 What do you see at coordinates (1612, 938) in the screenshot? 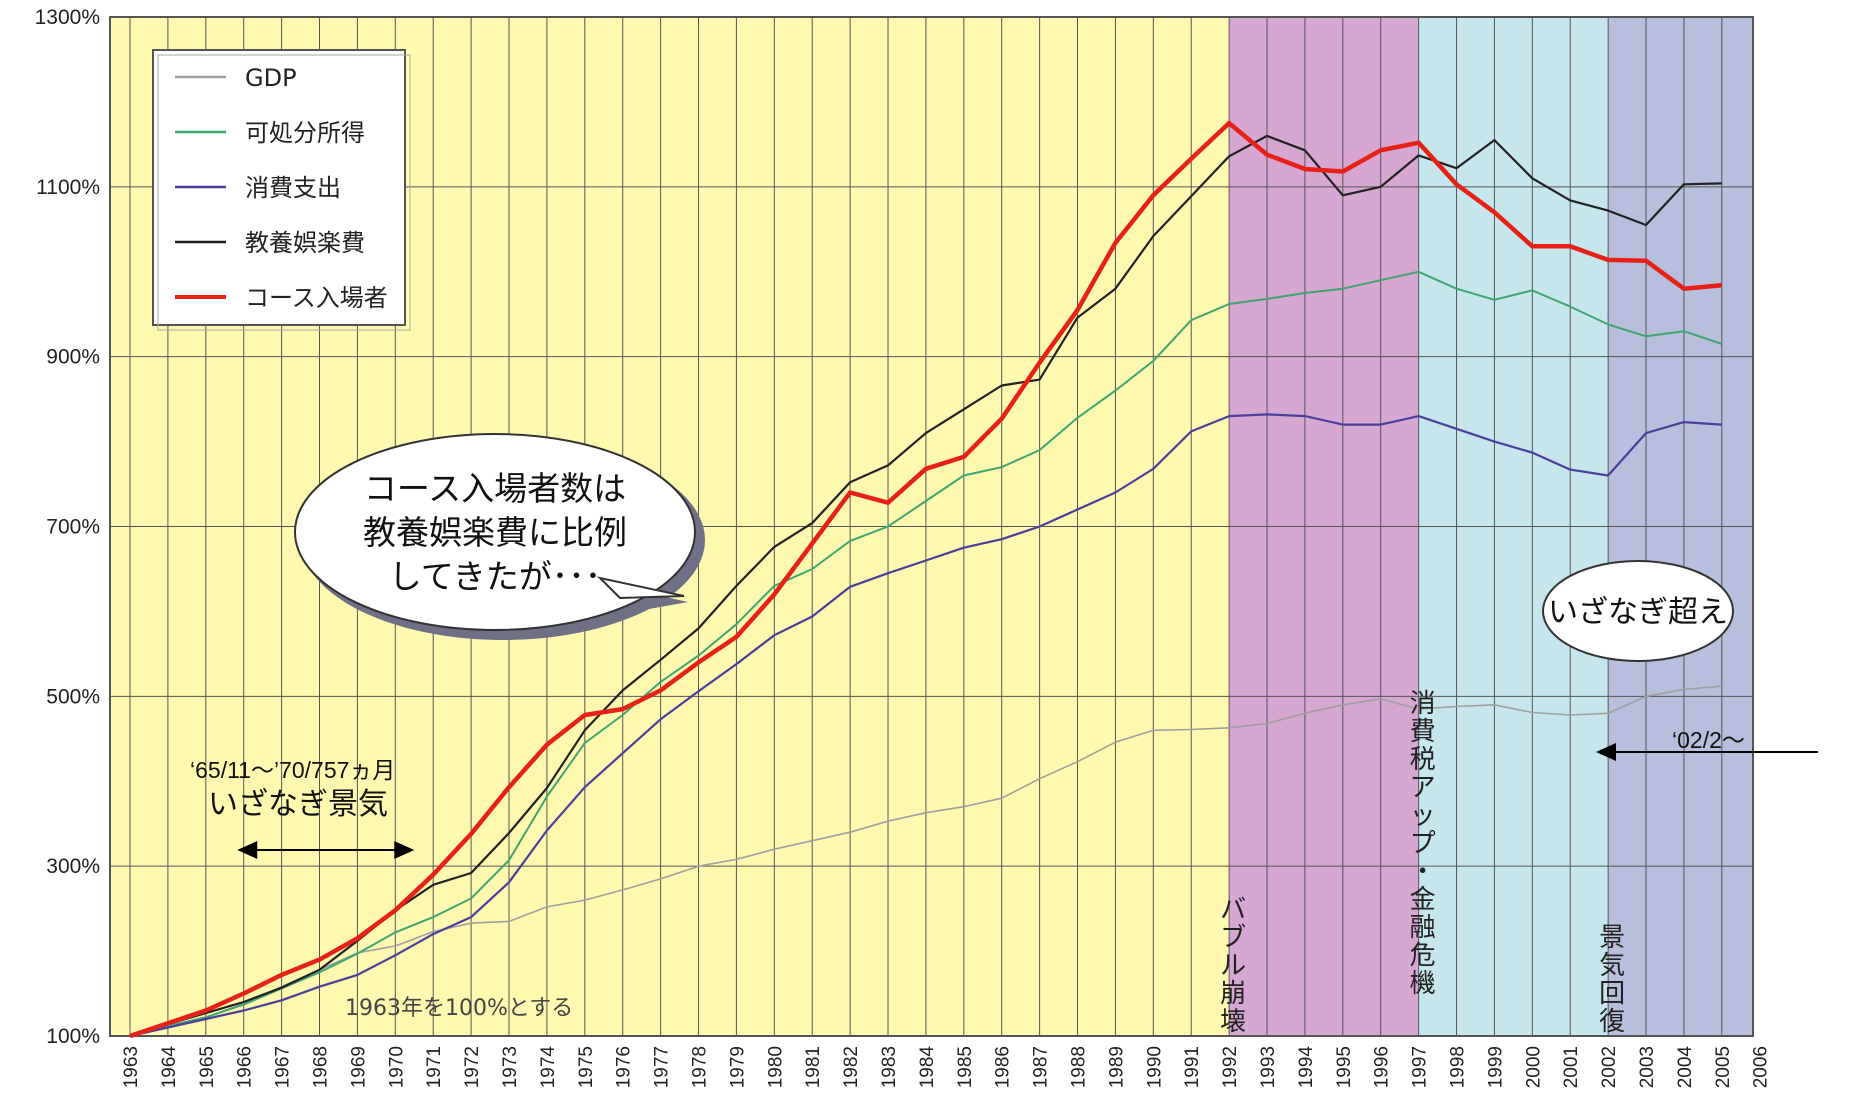
I see `period-label-char: 景` at bounding box center [1612, 938].